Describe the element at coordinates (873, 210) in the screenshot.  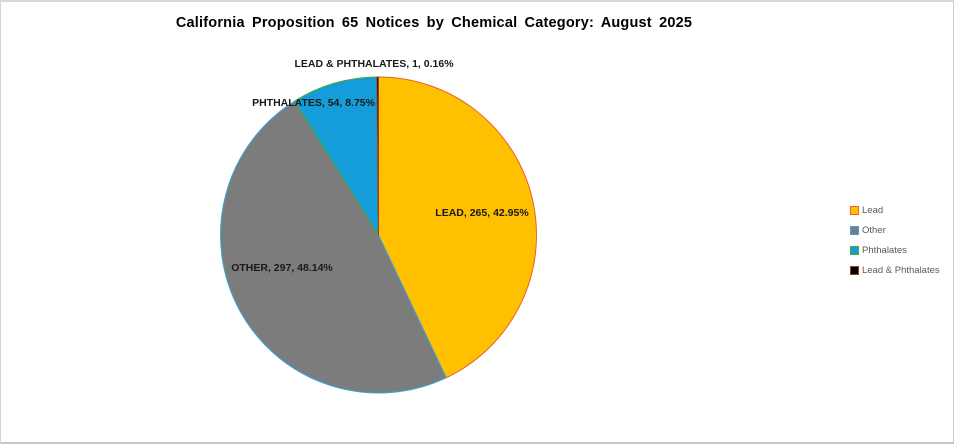
I see `legend-label: Lead` at that location.